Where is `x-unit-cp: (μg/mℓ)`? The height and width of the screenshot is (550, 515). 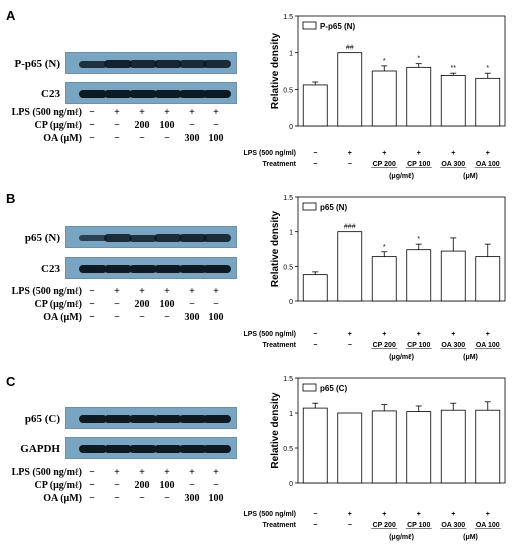
x-unit-cp: (μg/mℓ) is located at coordinates (401, 176).